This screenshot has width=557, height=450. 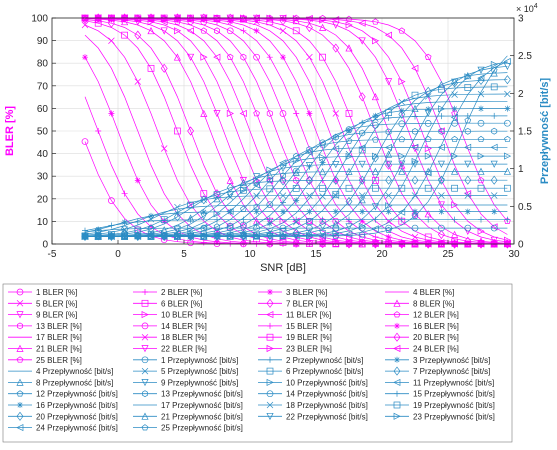 I want to click on legend-label: 19 BLER [%], so click(x=309, y=337).